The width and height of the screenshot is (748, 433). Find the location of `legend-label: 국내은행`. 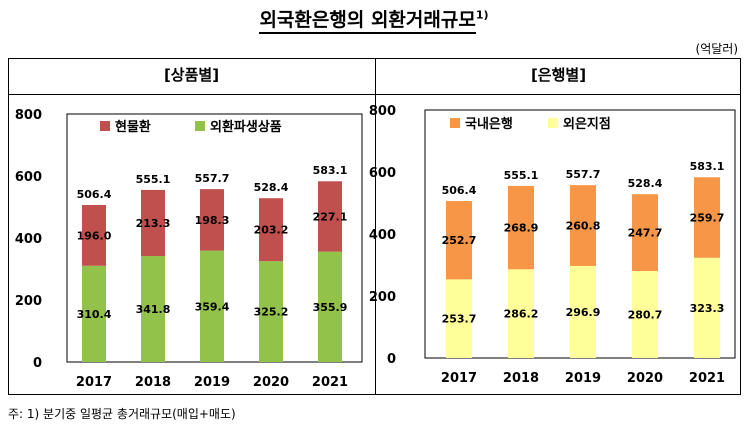

legend-label: 국내은행 is located at coordinates (489, 124).